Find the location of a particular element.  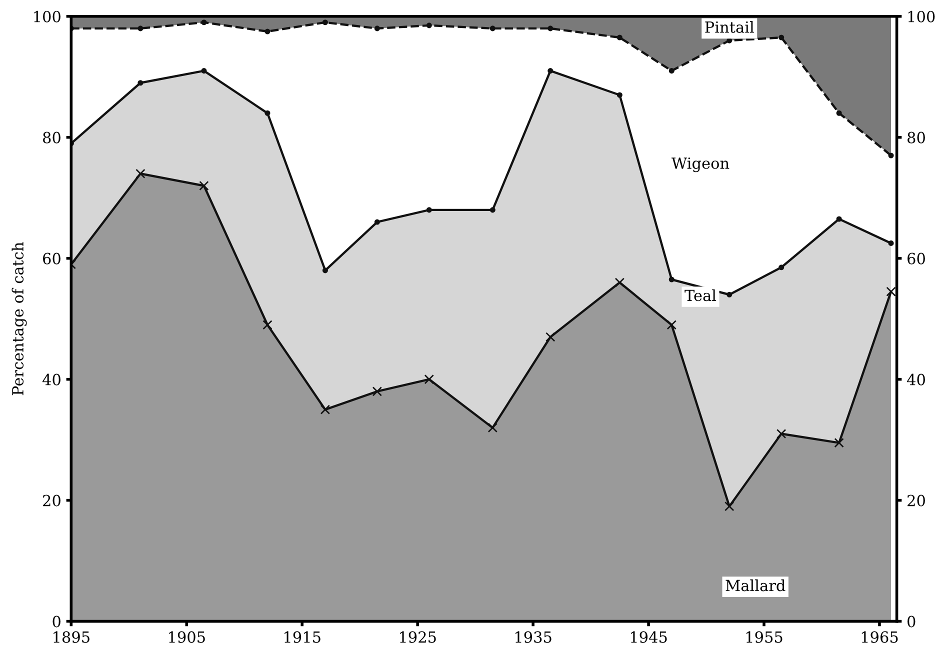

series-label: Wigeon is located at coordinates (700, 164).